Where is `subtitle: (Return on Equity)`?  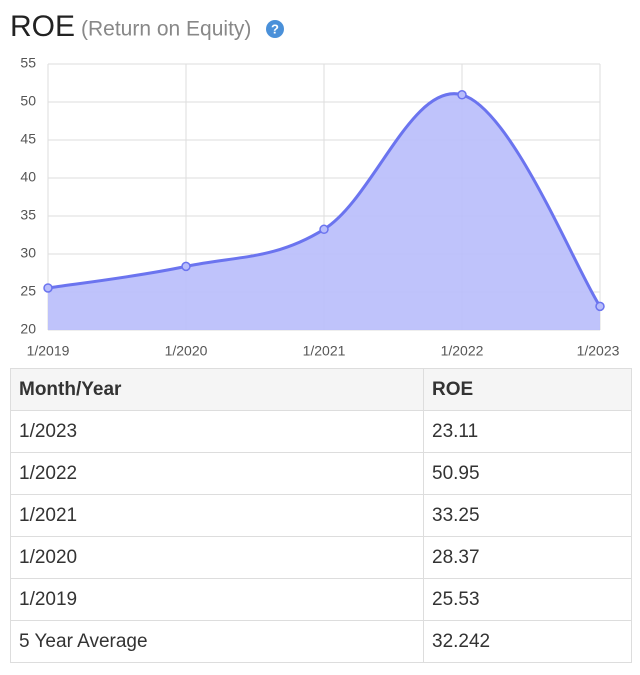 subtitle: (Return on Equity) is located at coordinates (166, 29).